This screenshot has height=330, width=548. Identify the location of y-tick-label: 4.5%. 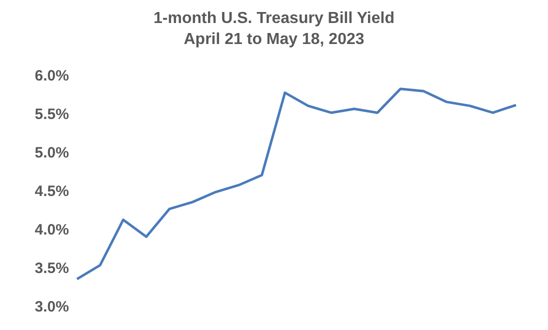
(51, 191).